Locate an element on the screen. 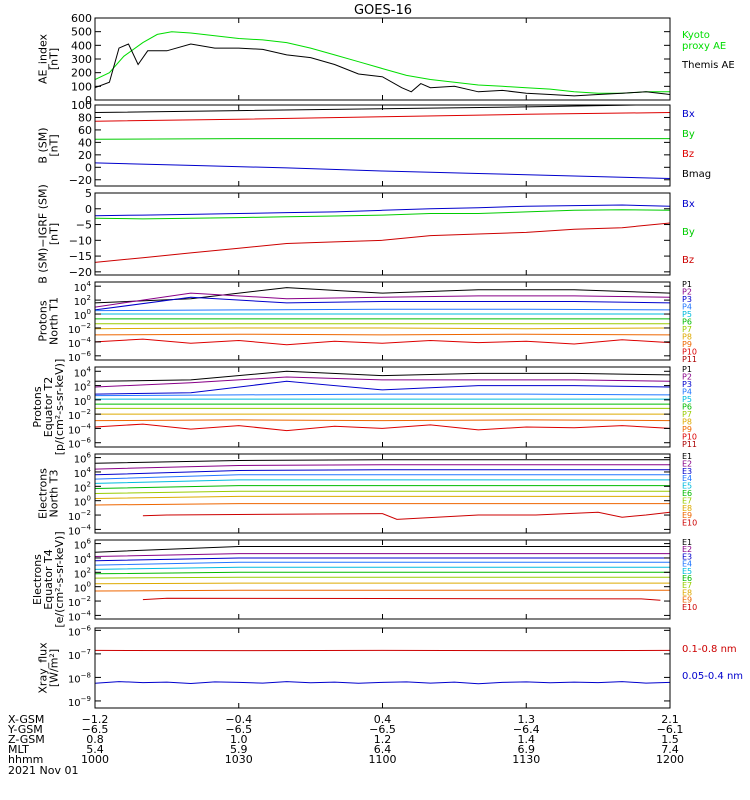 Image resolution: width=750 pixels, height=800 pixels. y-axis-label: Equator T2 is located at coordinates (48, 407).